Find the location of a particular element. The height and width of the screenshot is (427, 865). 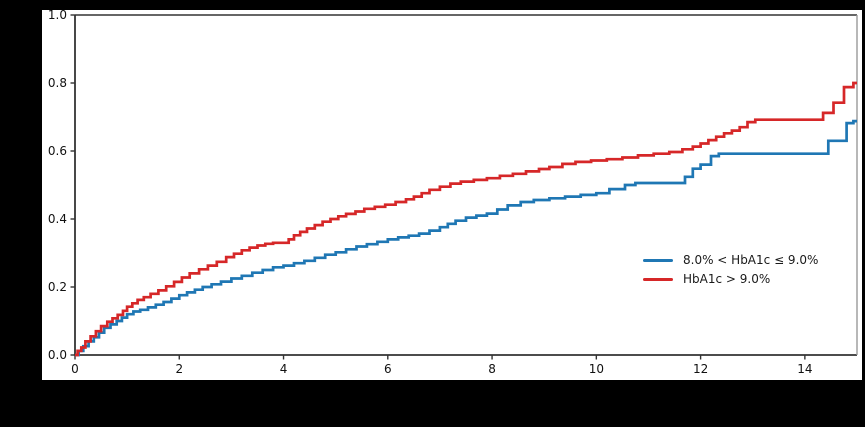

x-tick-label: 12 is located at coordinates (700, 369).